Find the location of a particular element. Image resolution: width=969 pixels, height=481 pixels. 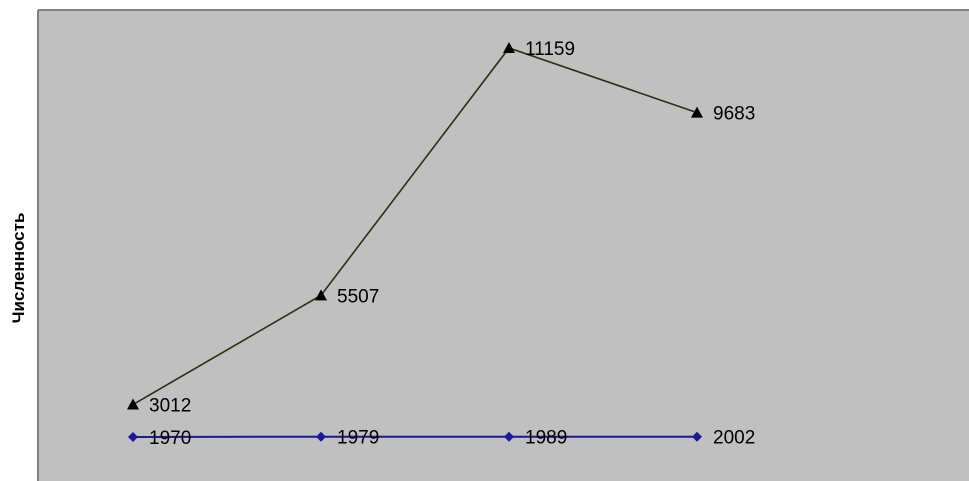

series-2-data-label-1970: 1970 is located at coordinates (170, 438).